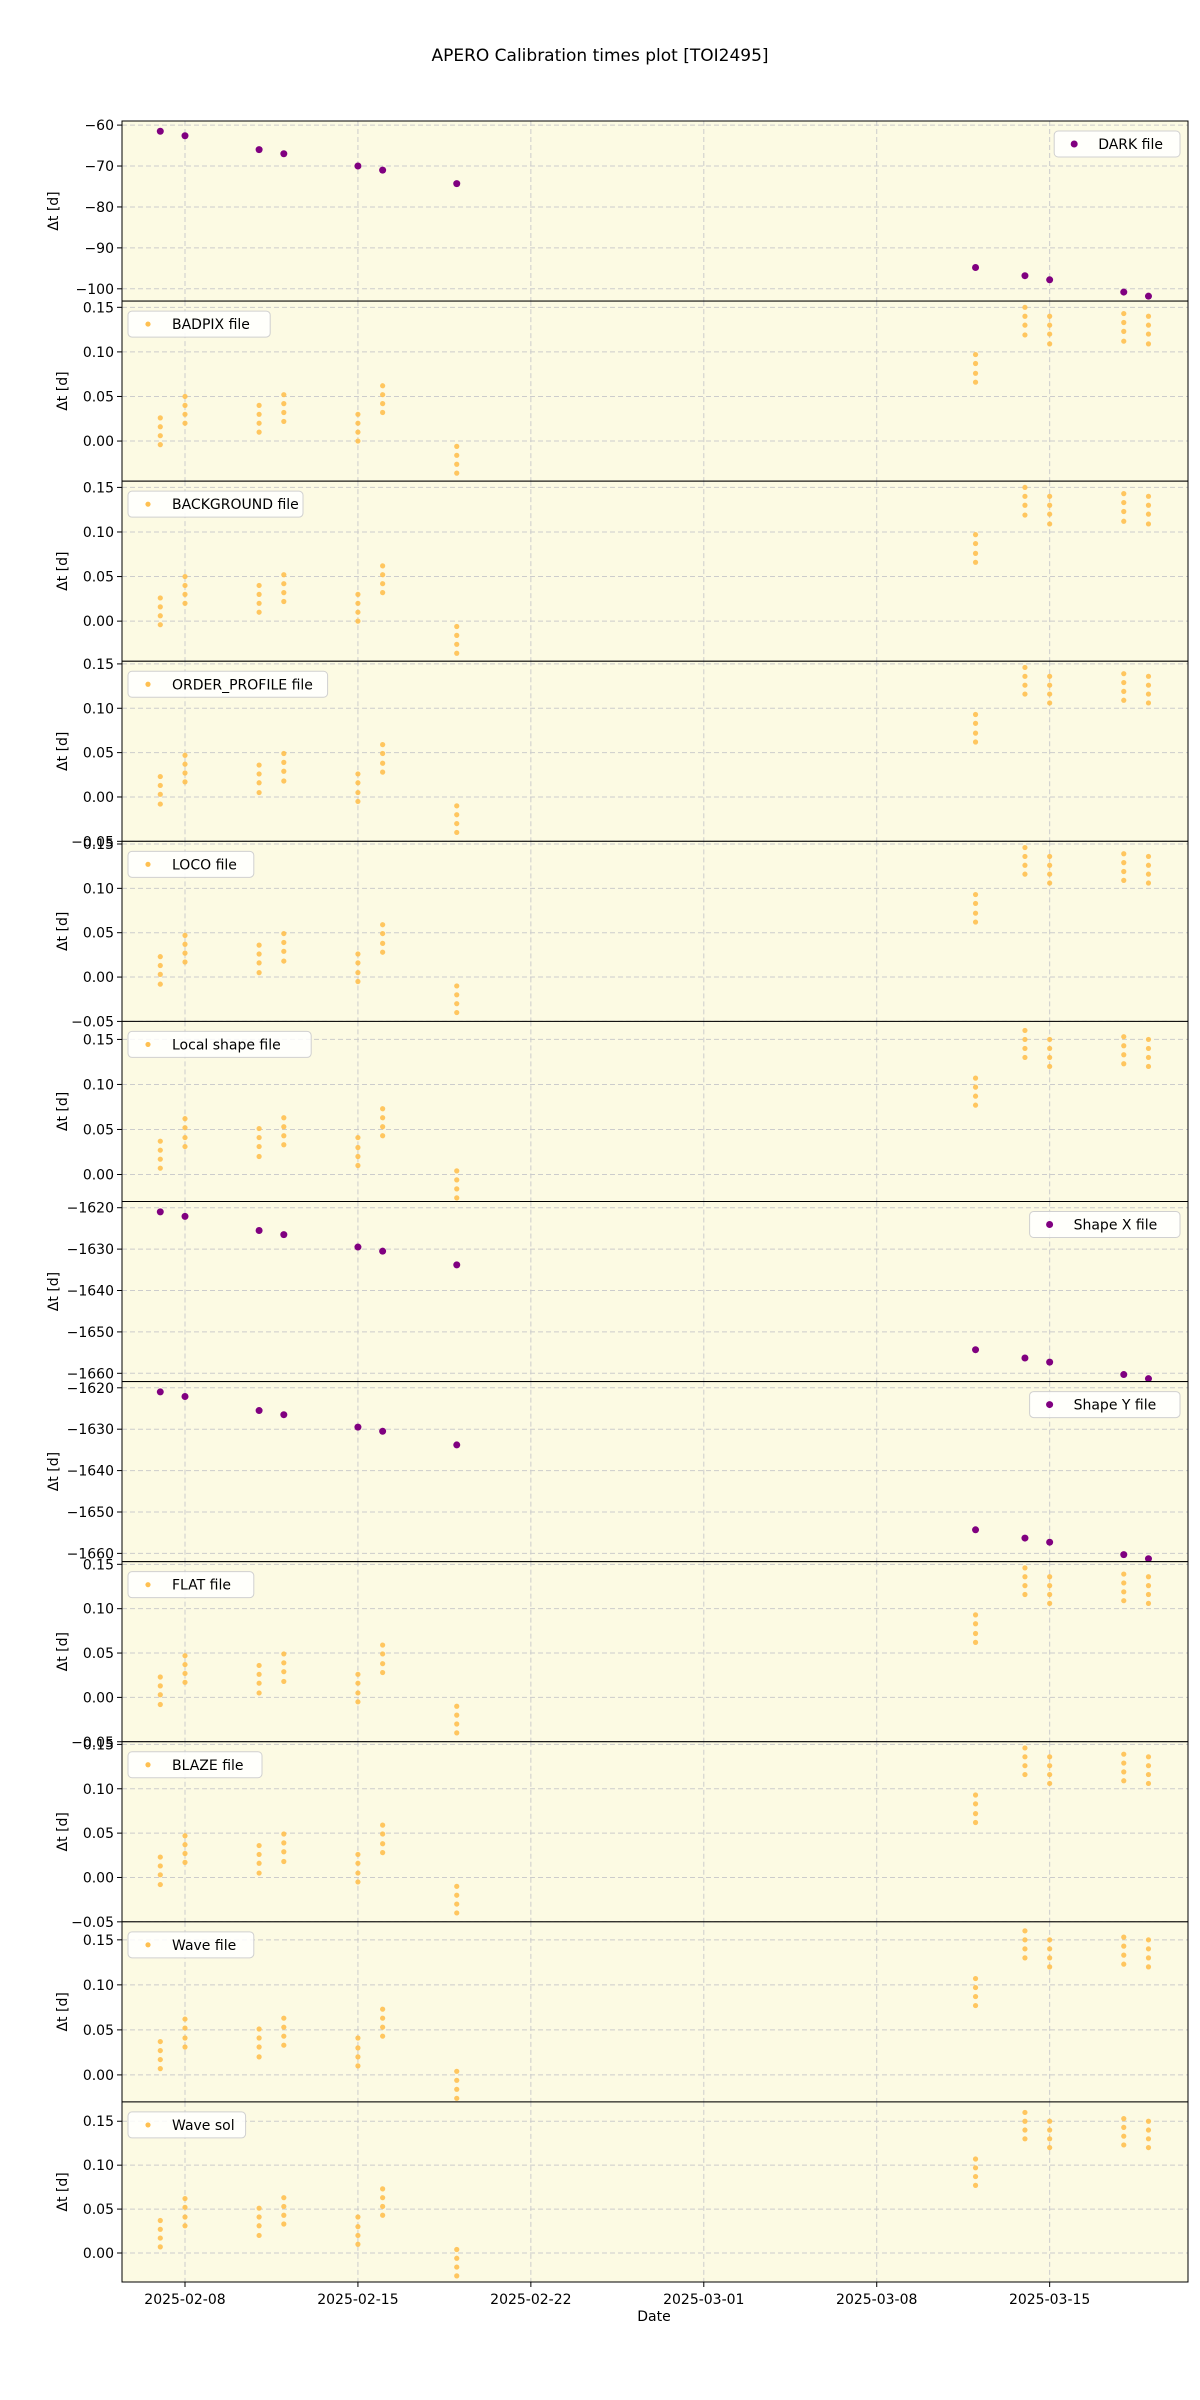 The image size is (1200, 2400). I want to click on x-tick-label: 2025-03-01, so click(703, 2300).